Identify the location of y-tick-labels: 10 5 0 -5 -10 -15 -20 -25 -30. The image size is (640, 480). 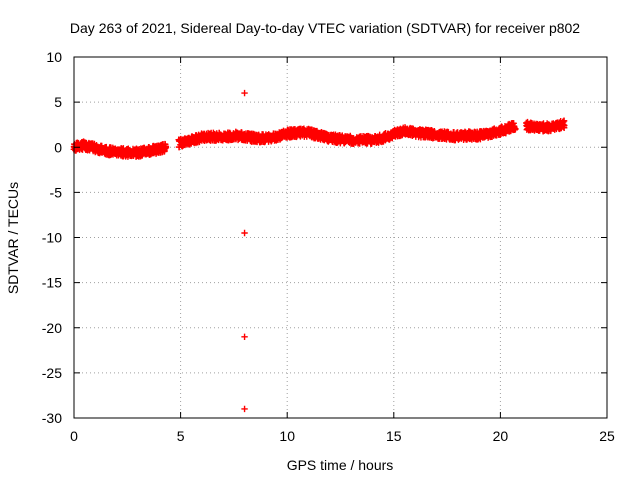
(52, 237).